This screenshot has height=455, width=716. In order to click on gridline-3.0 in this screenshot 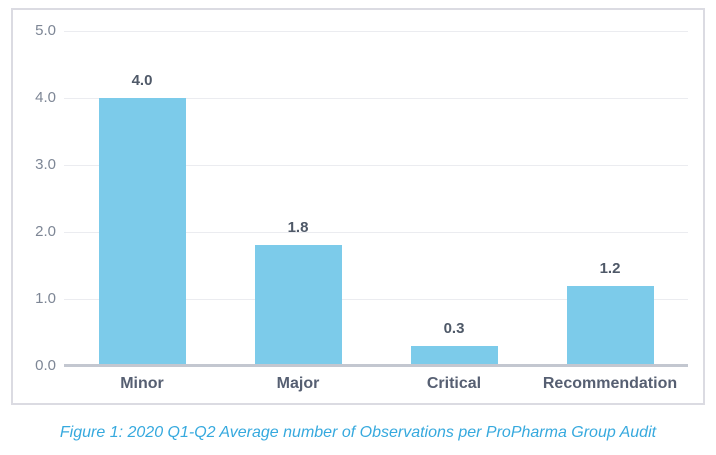, I will do `click(376, 165)`.